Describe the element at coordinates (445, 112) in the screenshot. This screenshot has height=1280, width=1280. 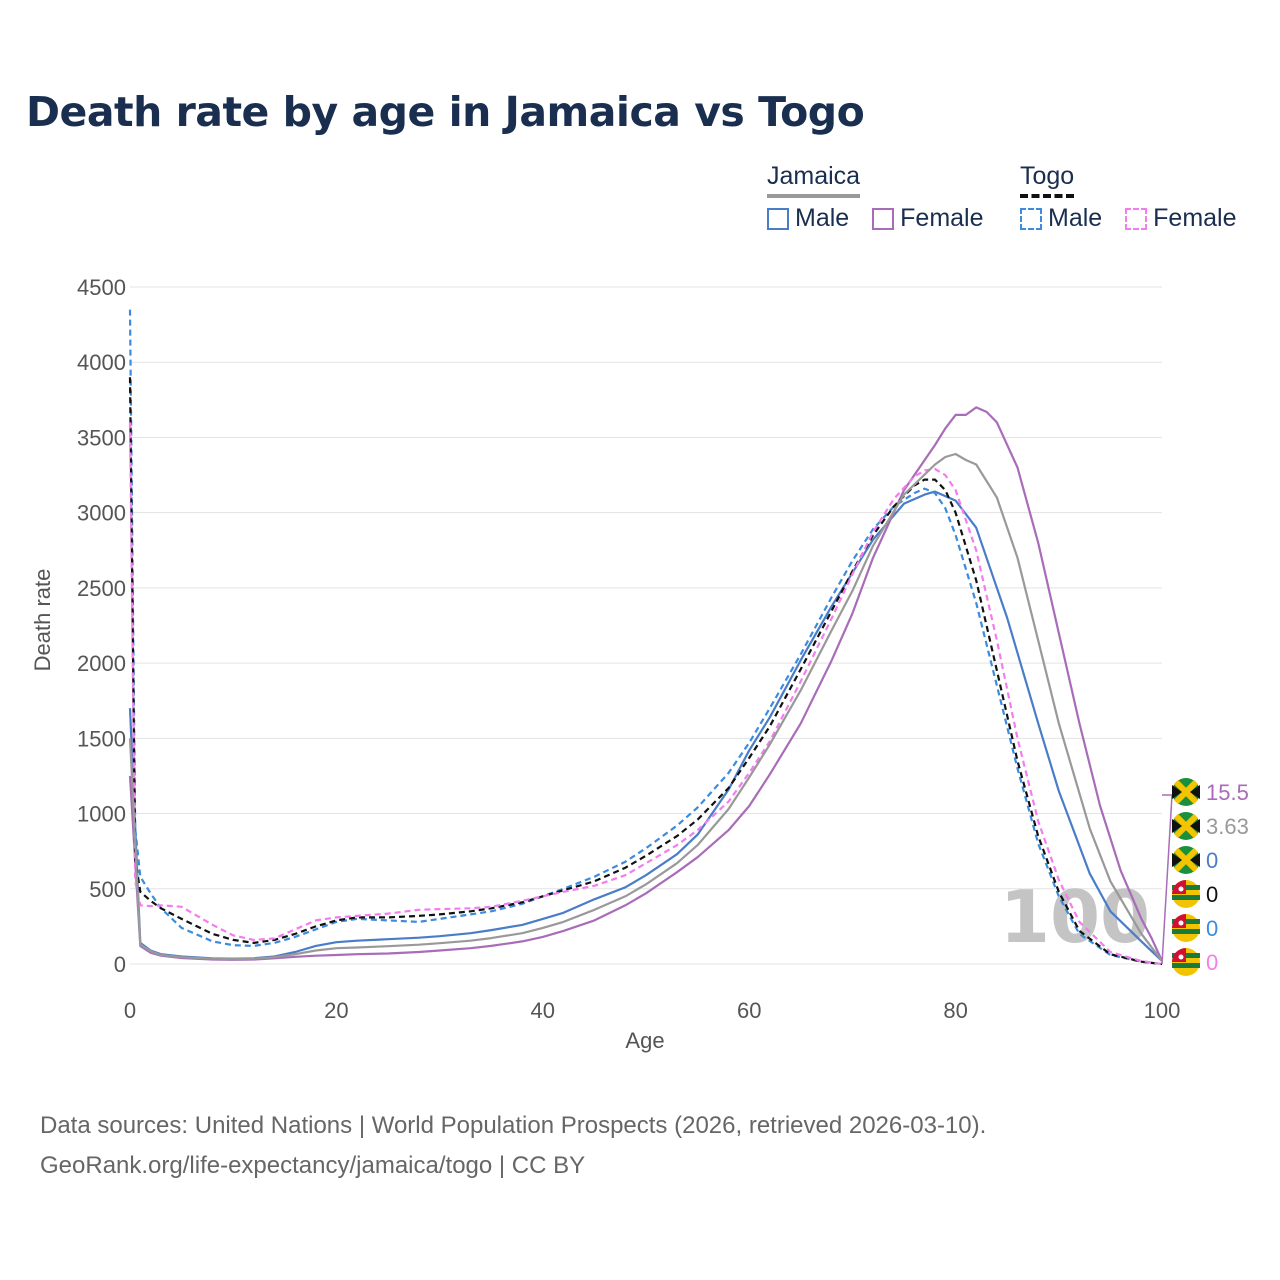
I see `chart-title: Death rate by age in Jamaica vs Togo` at that location.